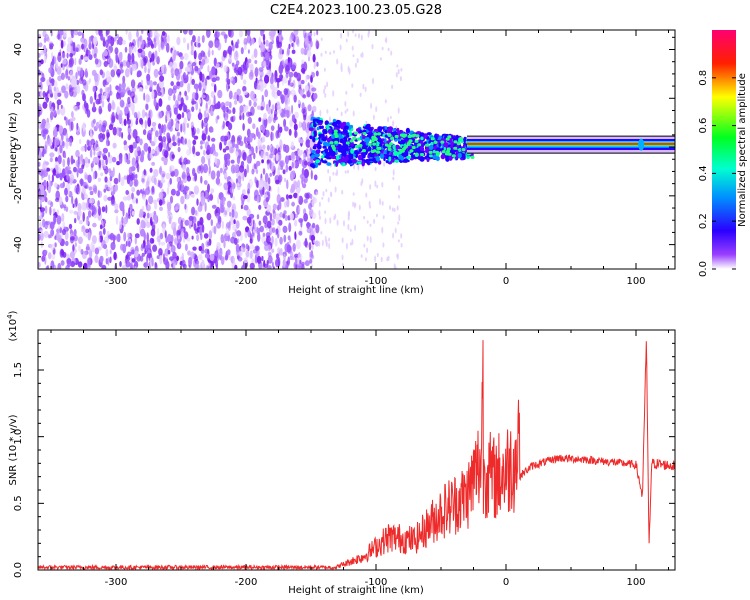 This screenshot has height=600, width=750. What do you see at coordinates (13, 150) in the screenshot?
I see `spectrogram-ylabel: Frequency (Hz)` at bounding box center [13, 150].